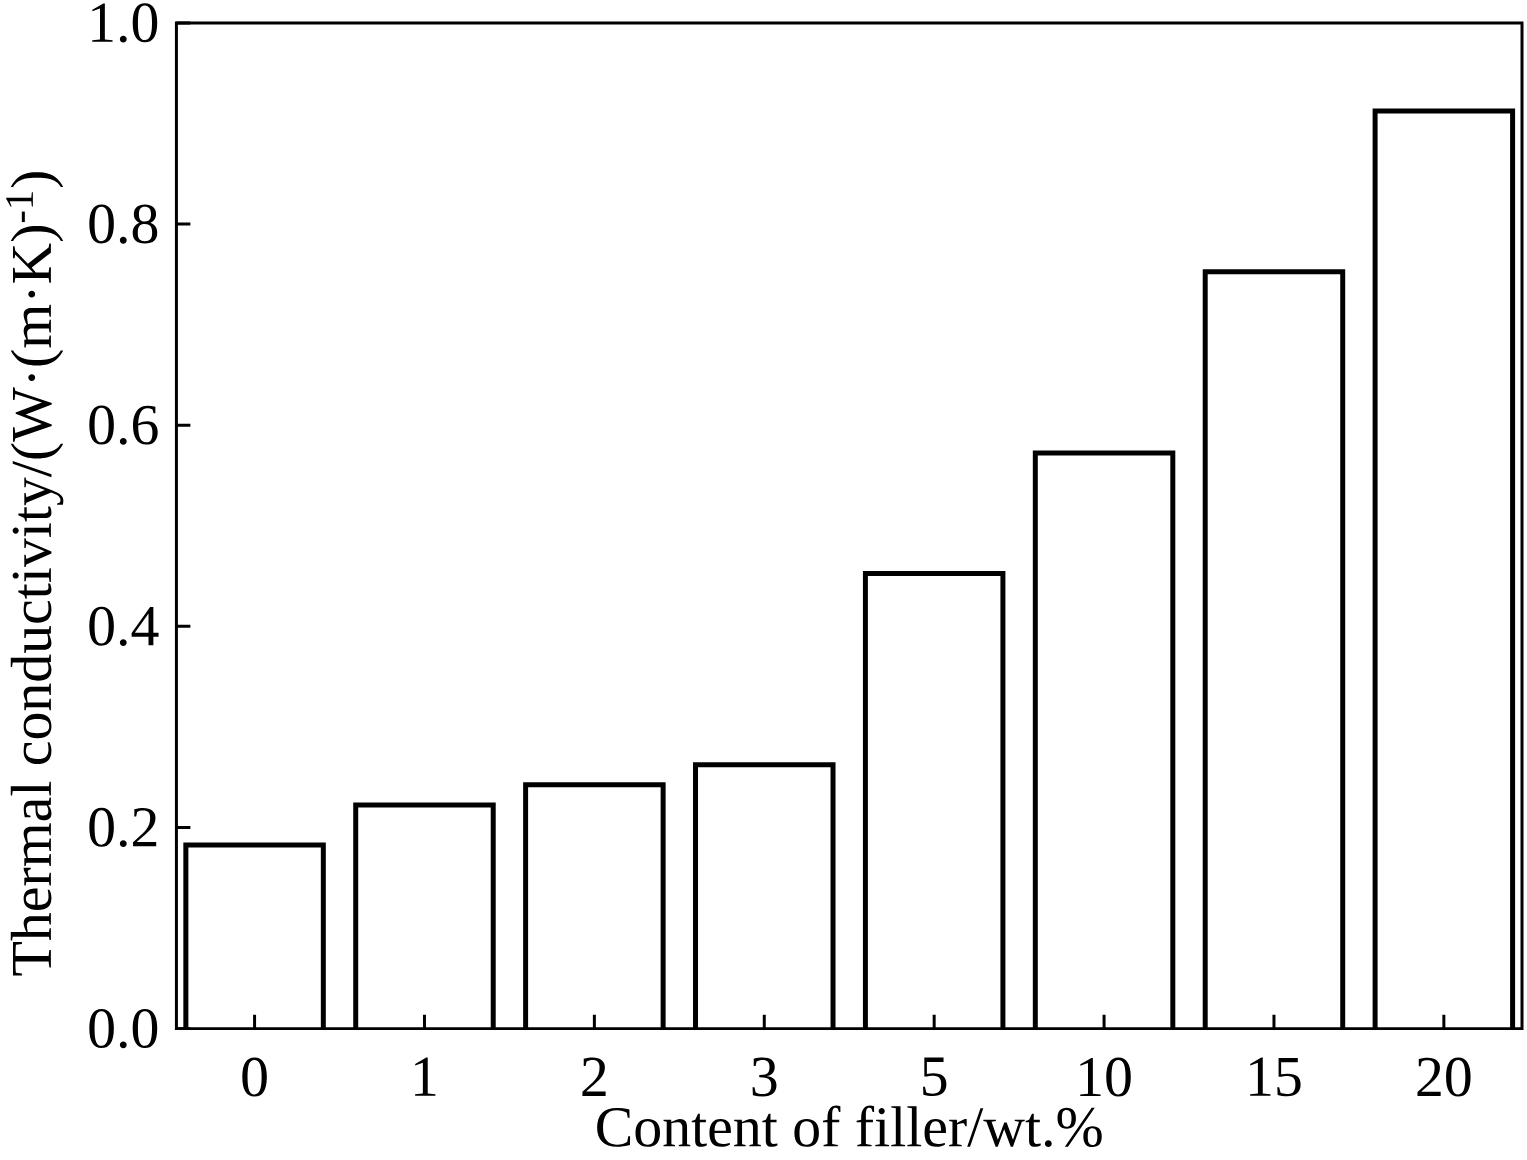 The width and height of the screenshot is (1527, 1160). I want to click on x-tick-label: 2, so click(594, 1076).